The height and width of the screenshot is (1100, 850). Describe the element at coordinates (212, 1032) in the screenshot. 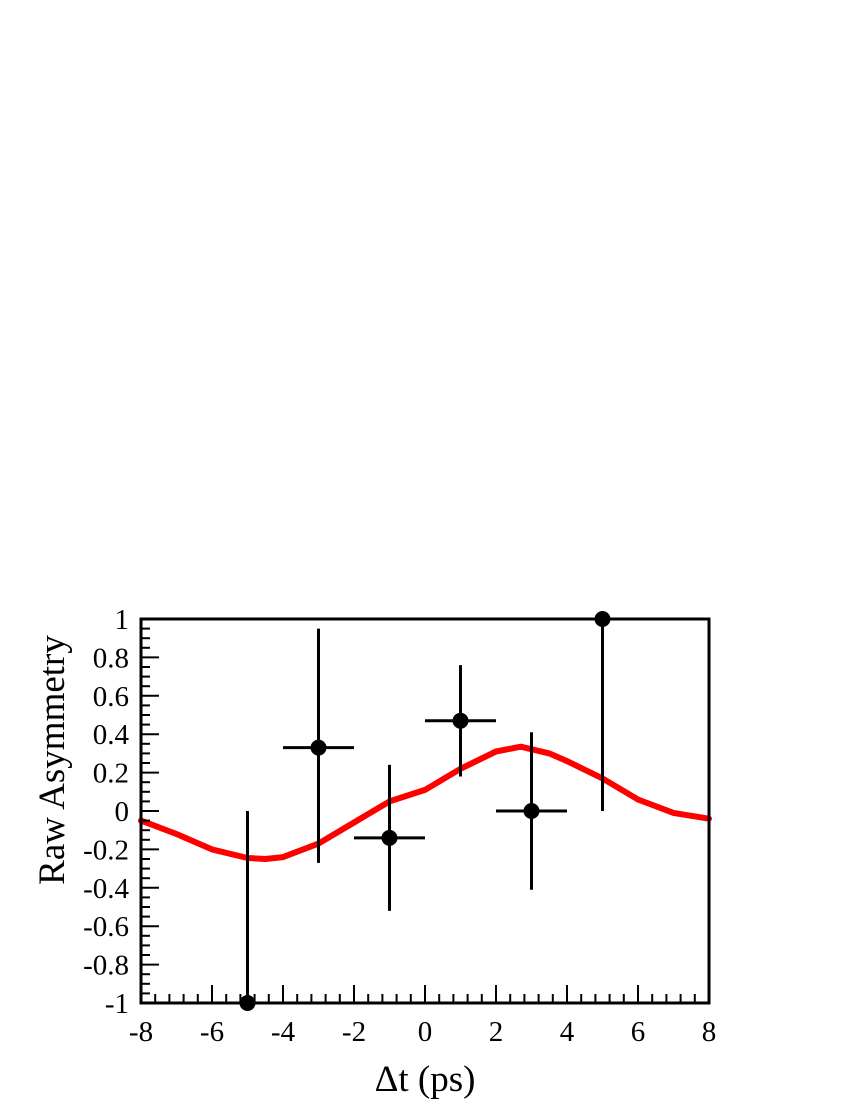

I see `x-tick-label: -6` at that location.